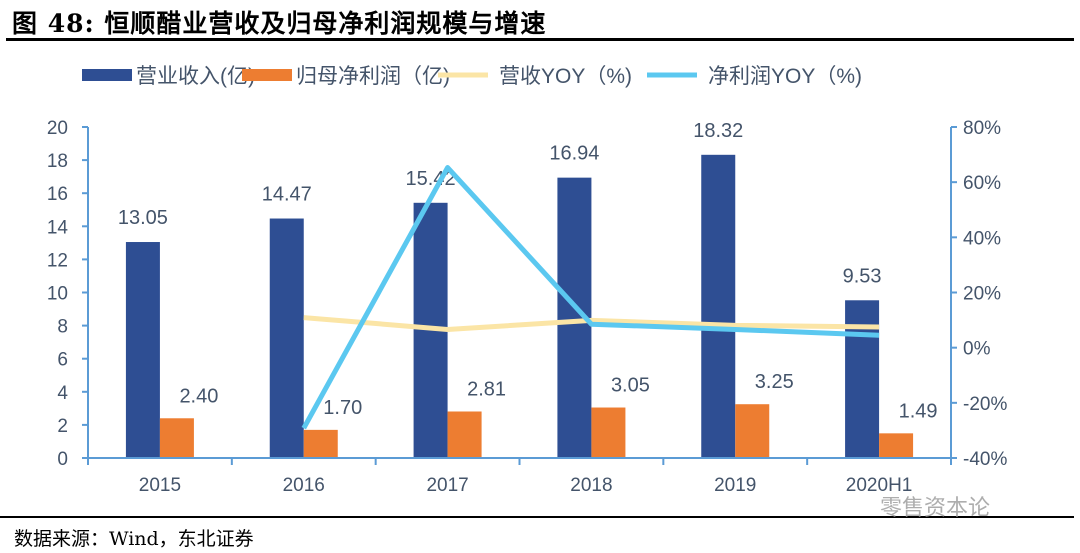 The width and height of the screenshot is (1080, 553). Describe the element at coordinates (62, 459) in the screenshot. I see `left-tick-label: 0` at that location.